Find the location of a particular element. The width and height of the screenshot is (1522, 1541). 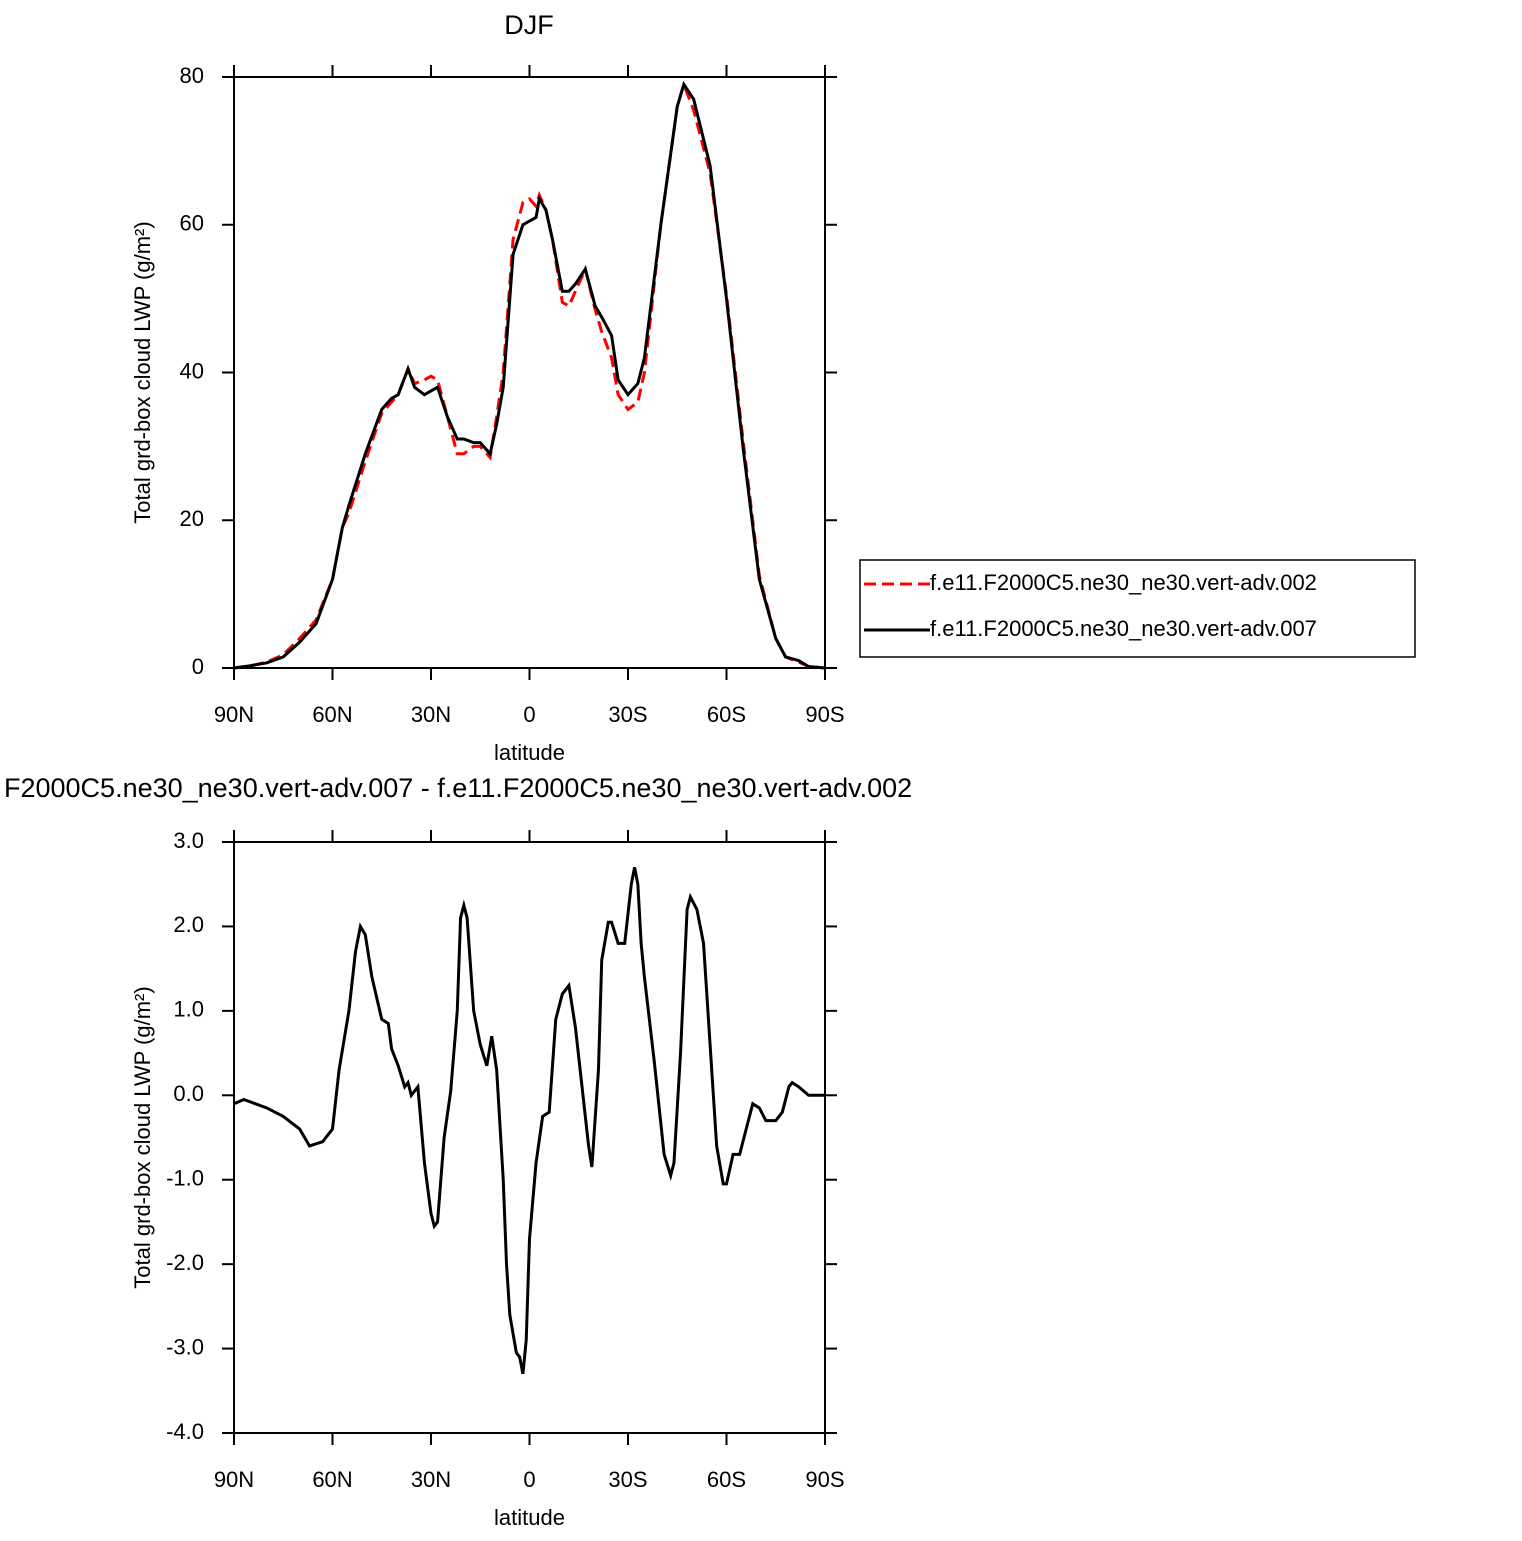

y-tick-label: -4.0 is located at coordinates (185, 1431).